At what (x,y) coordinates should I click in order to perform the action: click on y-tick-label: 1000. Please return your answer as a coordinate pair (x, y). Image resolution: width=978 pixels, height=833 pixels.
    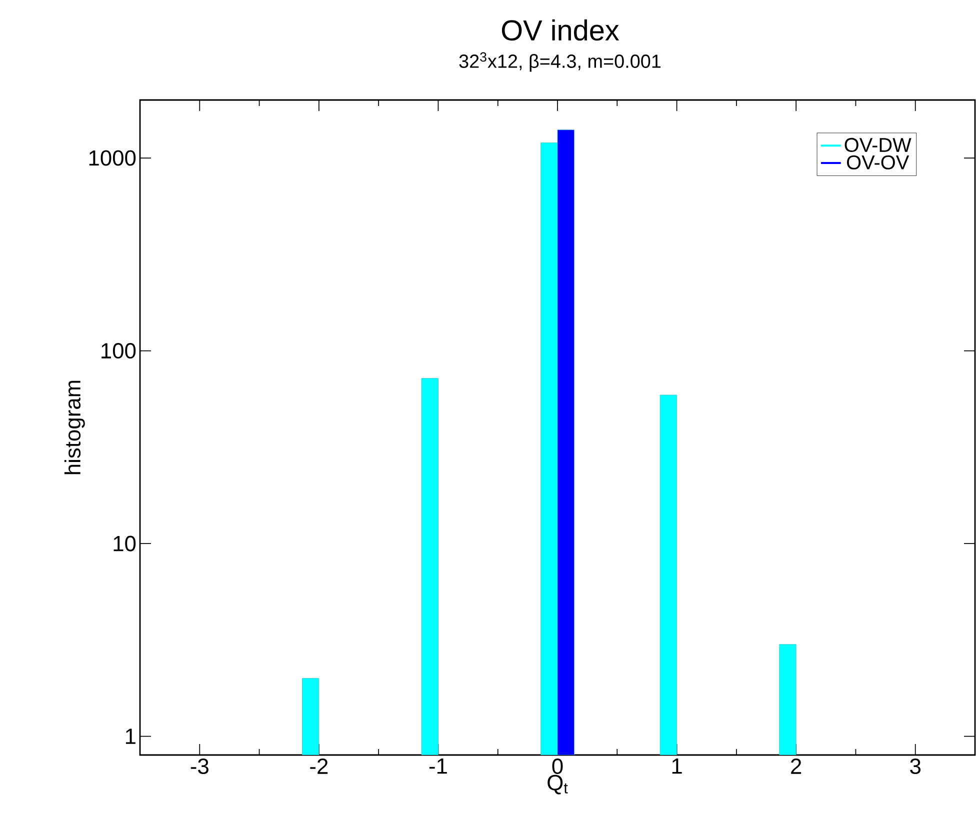
    Looking at the image, I should click on (112, 158).